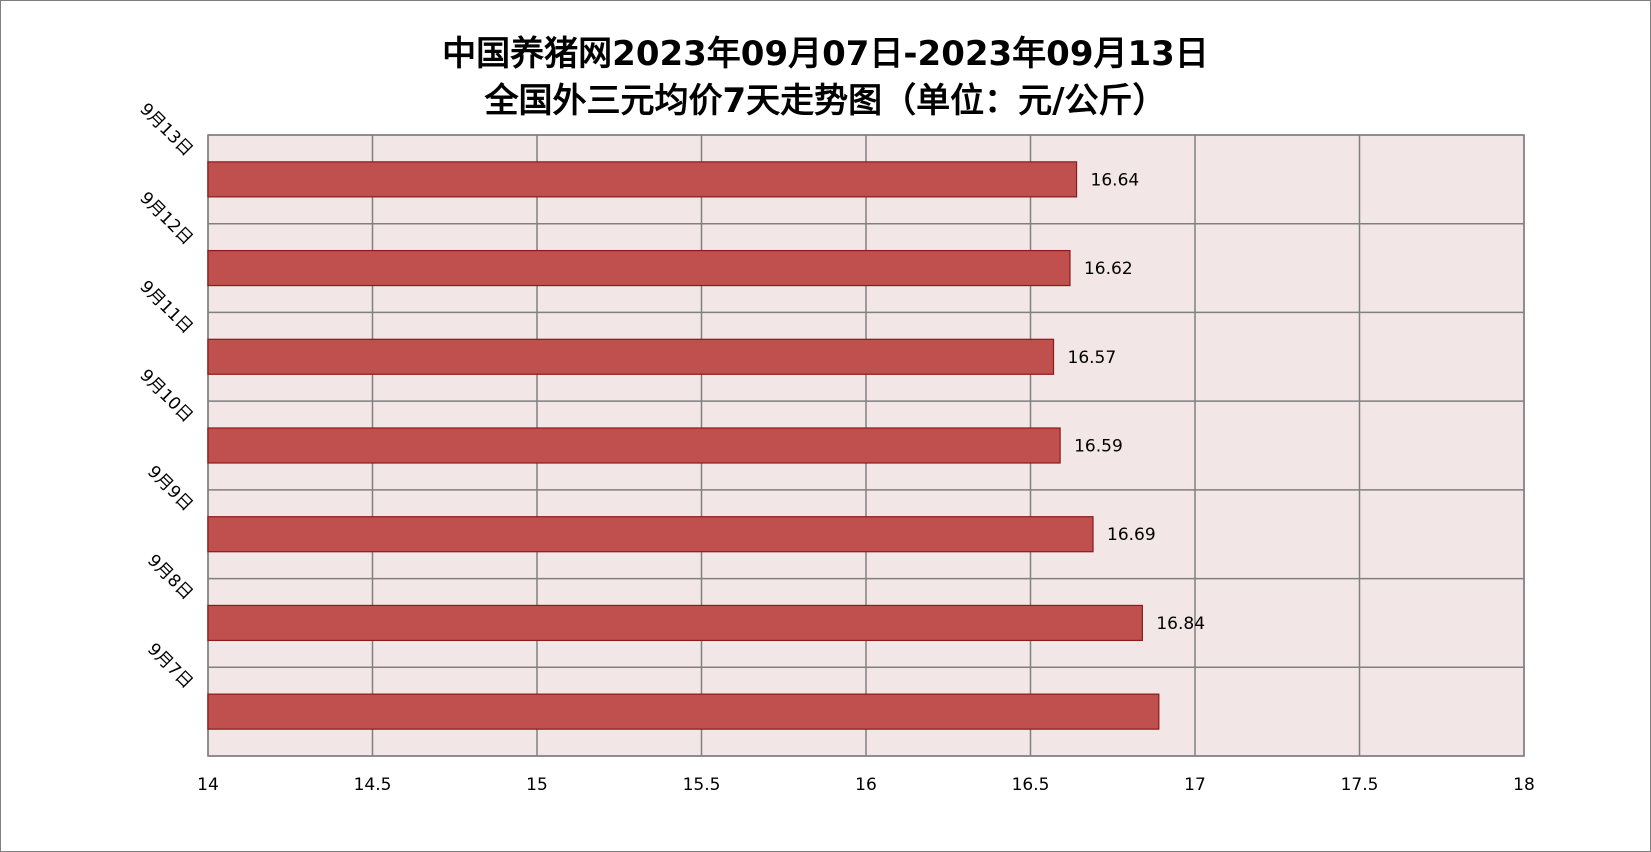 The height and width of the screenshot is (852, 1651). I want to click on x-tick-label: 17, so click(1195, 785).